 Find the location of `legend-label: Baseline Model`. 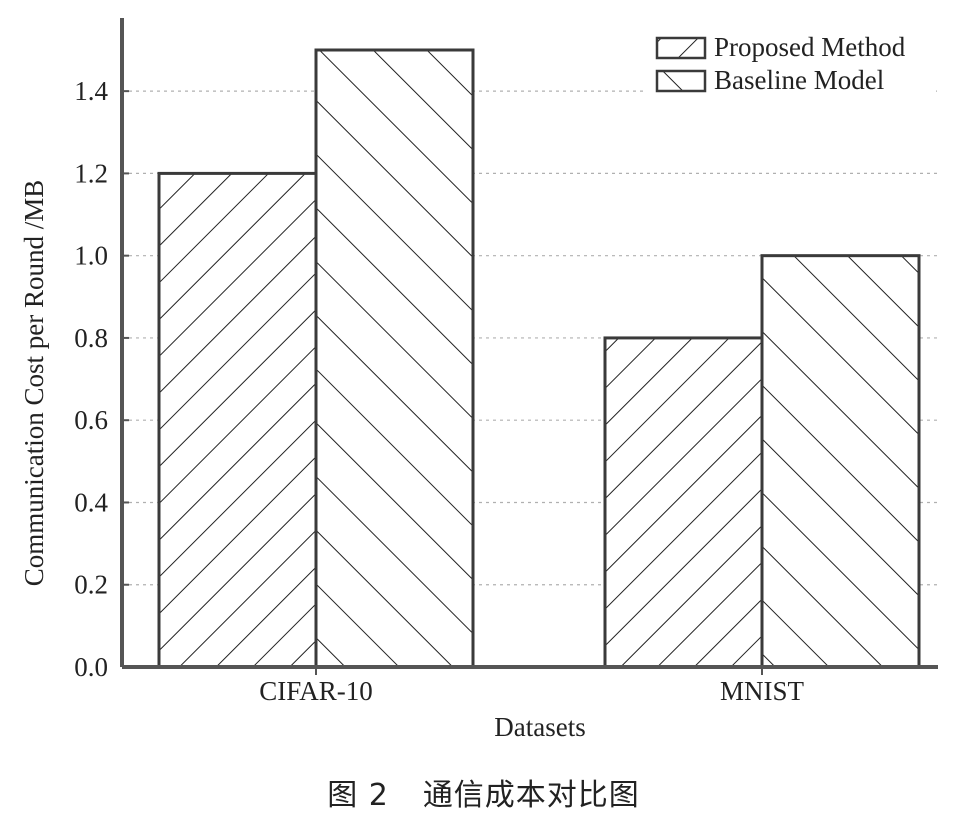

legend-label: Baseline Model is located at coordinates (799, 80).